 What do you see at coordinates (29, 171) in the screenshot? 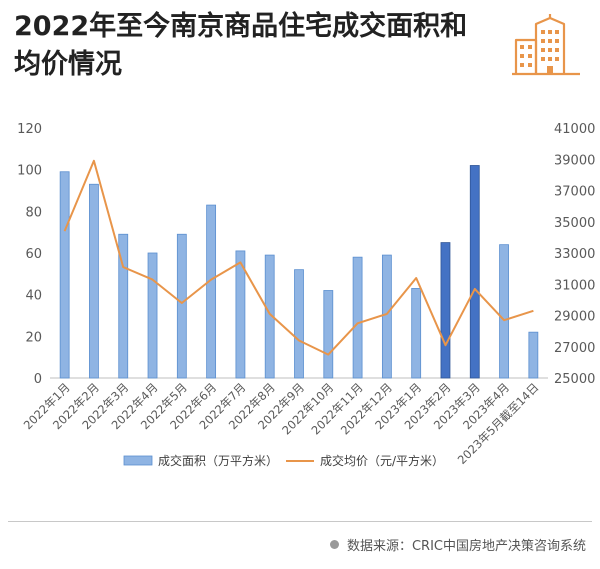
I see `y-left-tick-label: 100` at bounding box center [29, 171].